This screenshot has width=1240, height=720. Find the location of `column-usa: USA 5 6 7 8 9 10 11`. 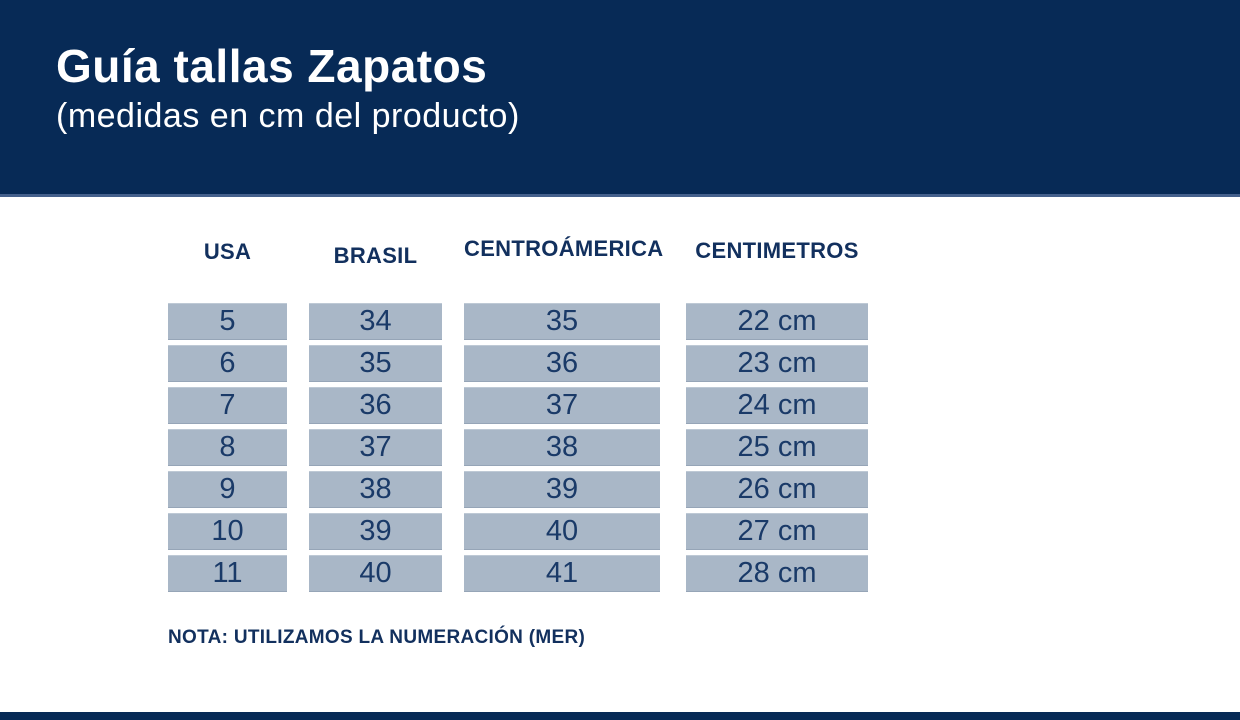

column-usa: USA 5 6 7 8 9 10 11 is located at coordinates (227, 416).